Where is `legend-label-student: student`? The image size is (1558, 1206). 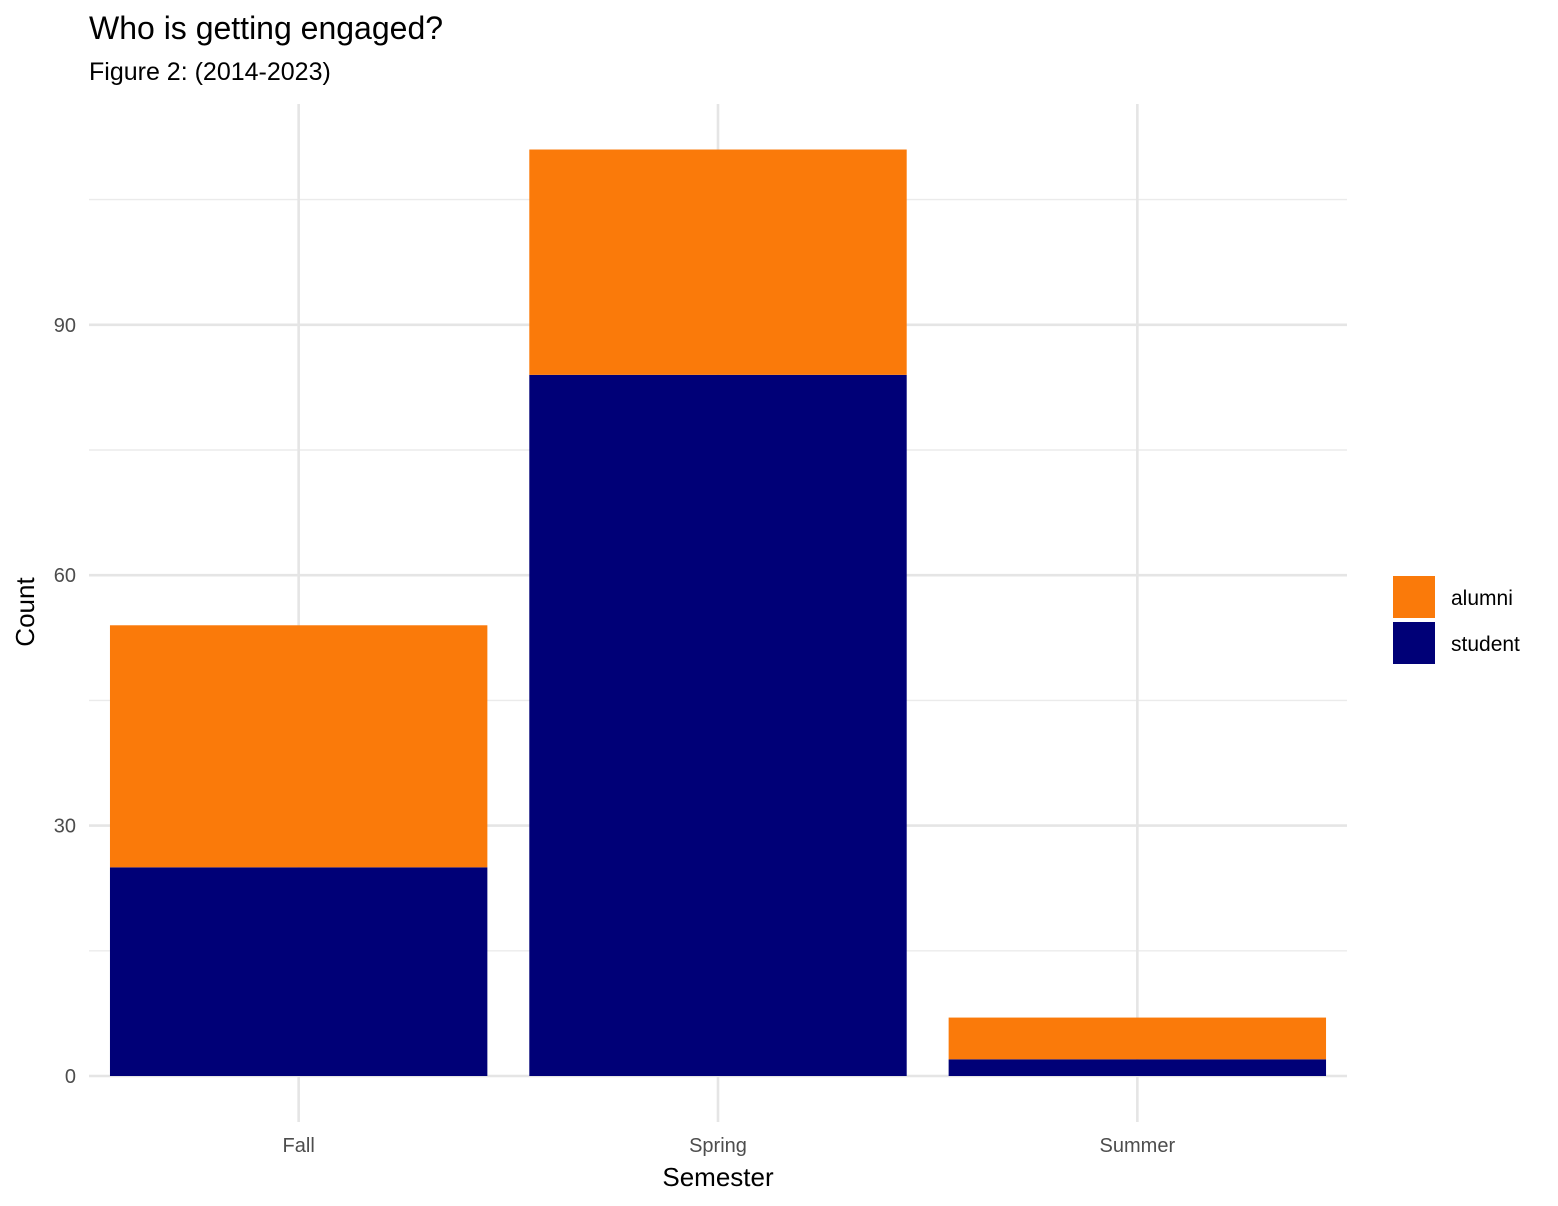 legend-label-student: student is located at coordinates (1485, 644).